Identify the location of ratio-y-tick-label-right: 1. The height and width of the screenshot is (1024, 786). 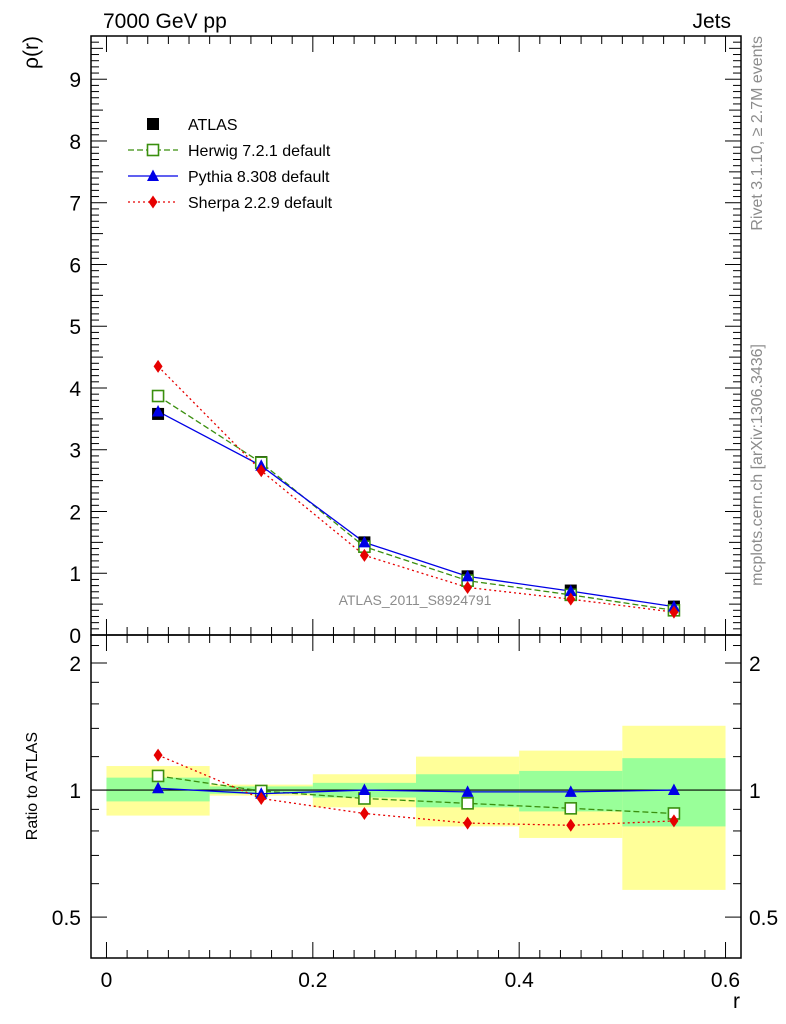
(755, 791).